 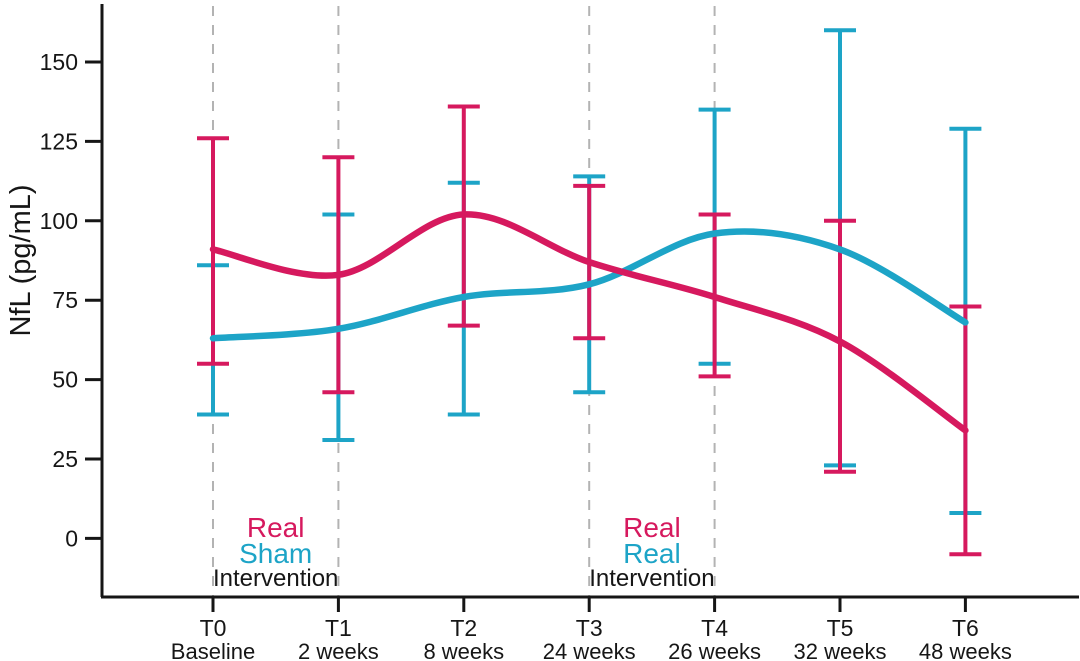 I want to click on y-tick-label-150: 150, so click(x=59, y=62).